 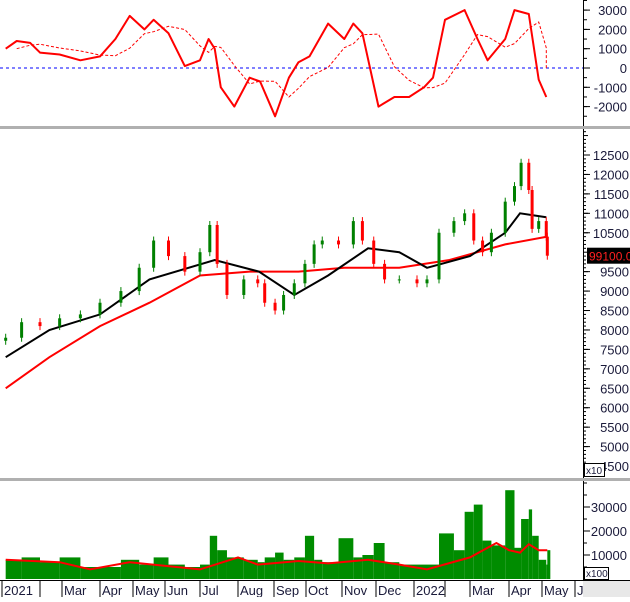 What do you see at coordinates (611, 194) in the screenshot?
I see `axis-tick-label: 11500` at bounding box center [611, 194].